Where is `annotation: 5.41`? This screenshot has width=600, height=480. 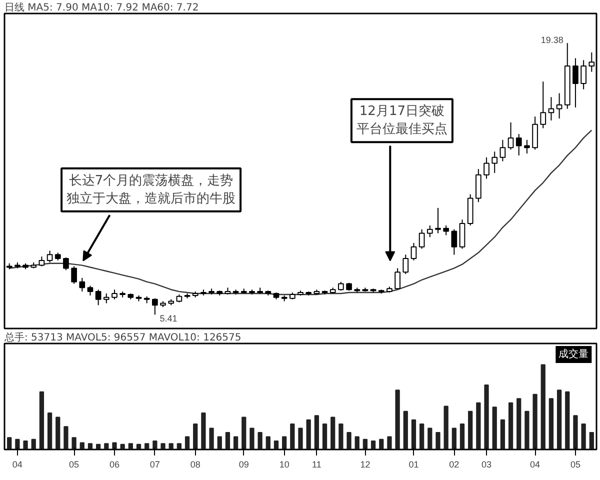 annotation: 5.41 is located at coordinates (169, 319).